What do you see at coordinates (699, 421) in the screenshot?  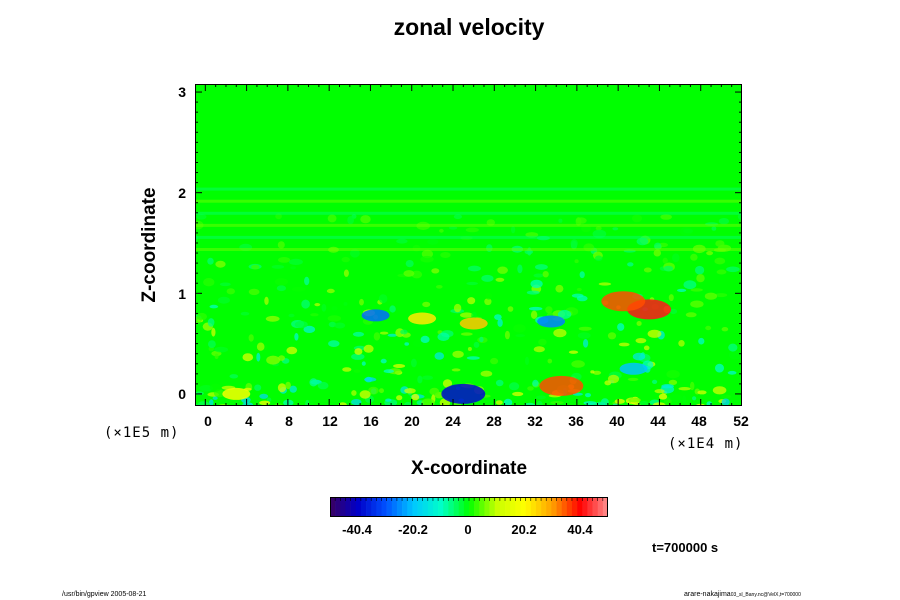 I see `x-tick-label: 48` at bounding box center [699, 421].